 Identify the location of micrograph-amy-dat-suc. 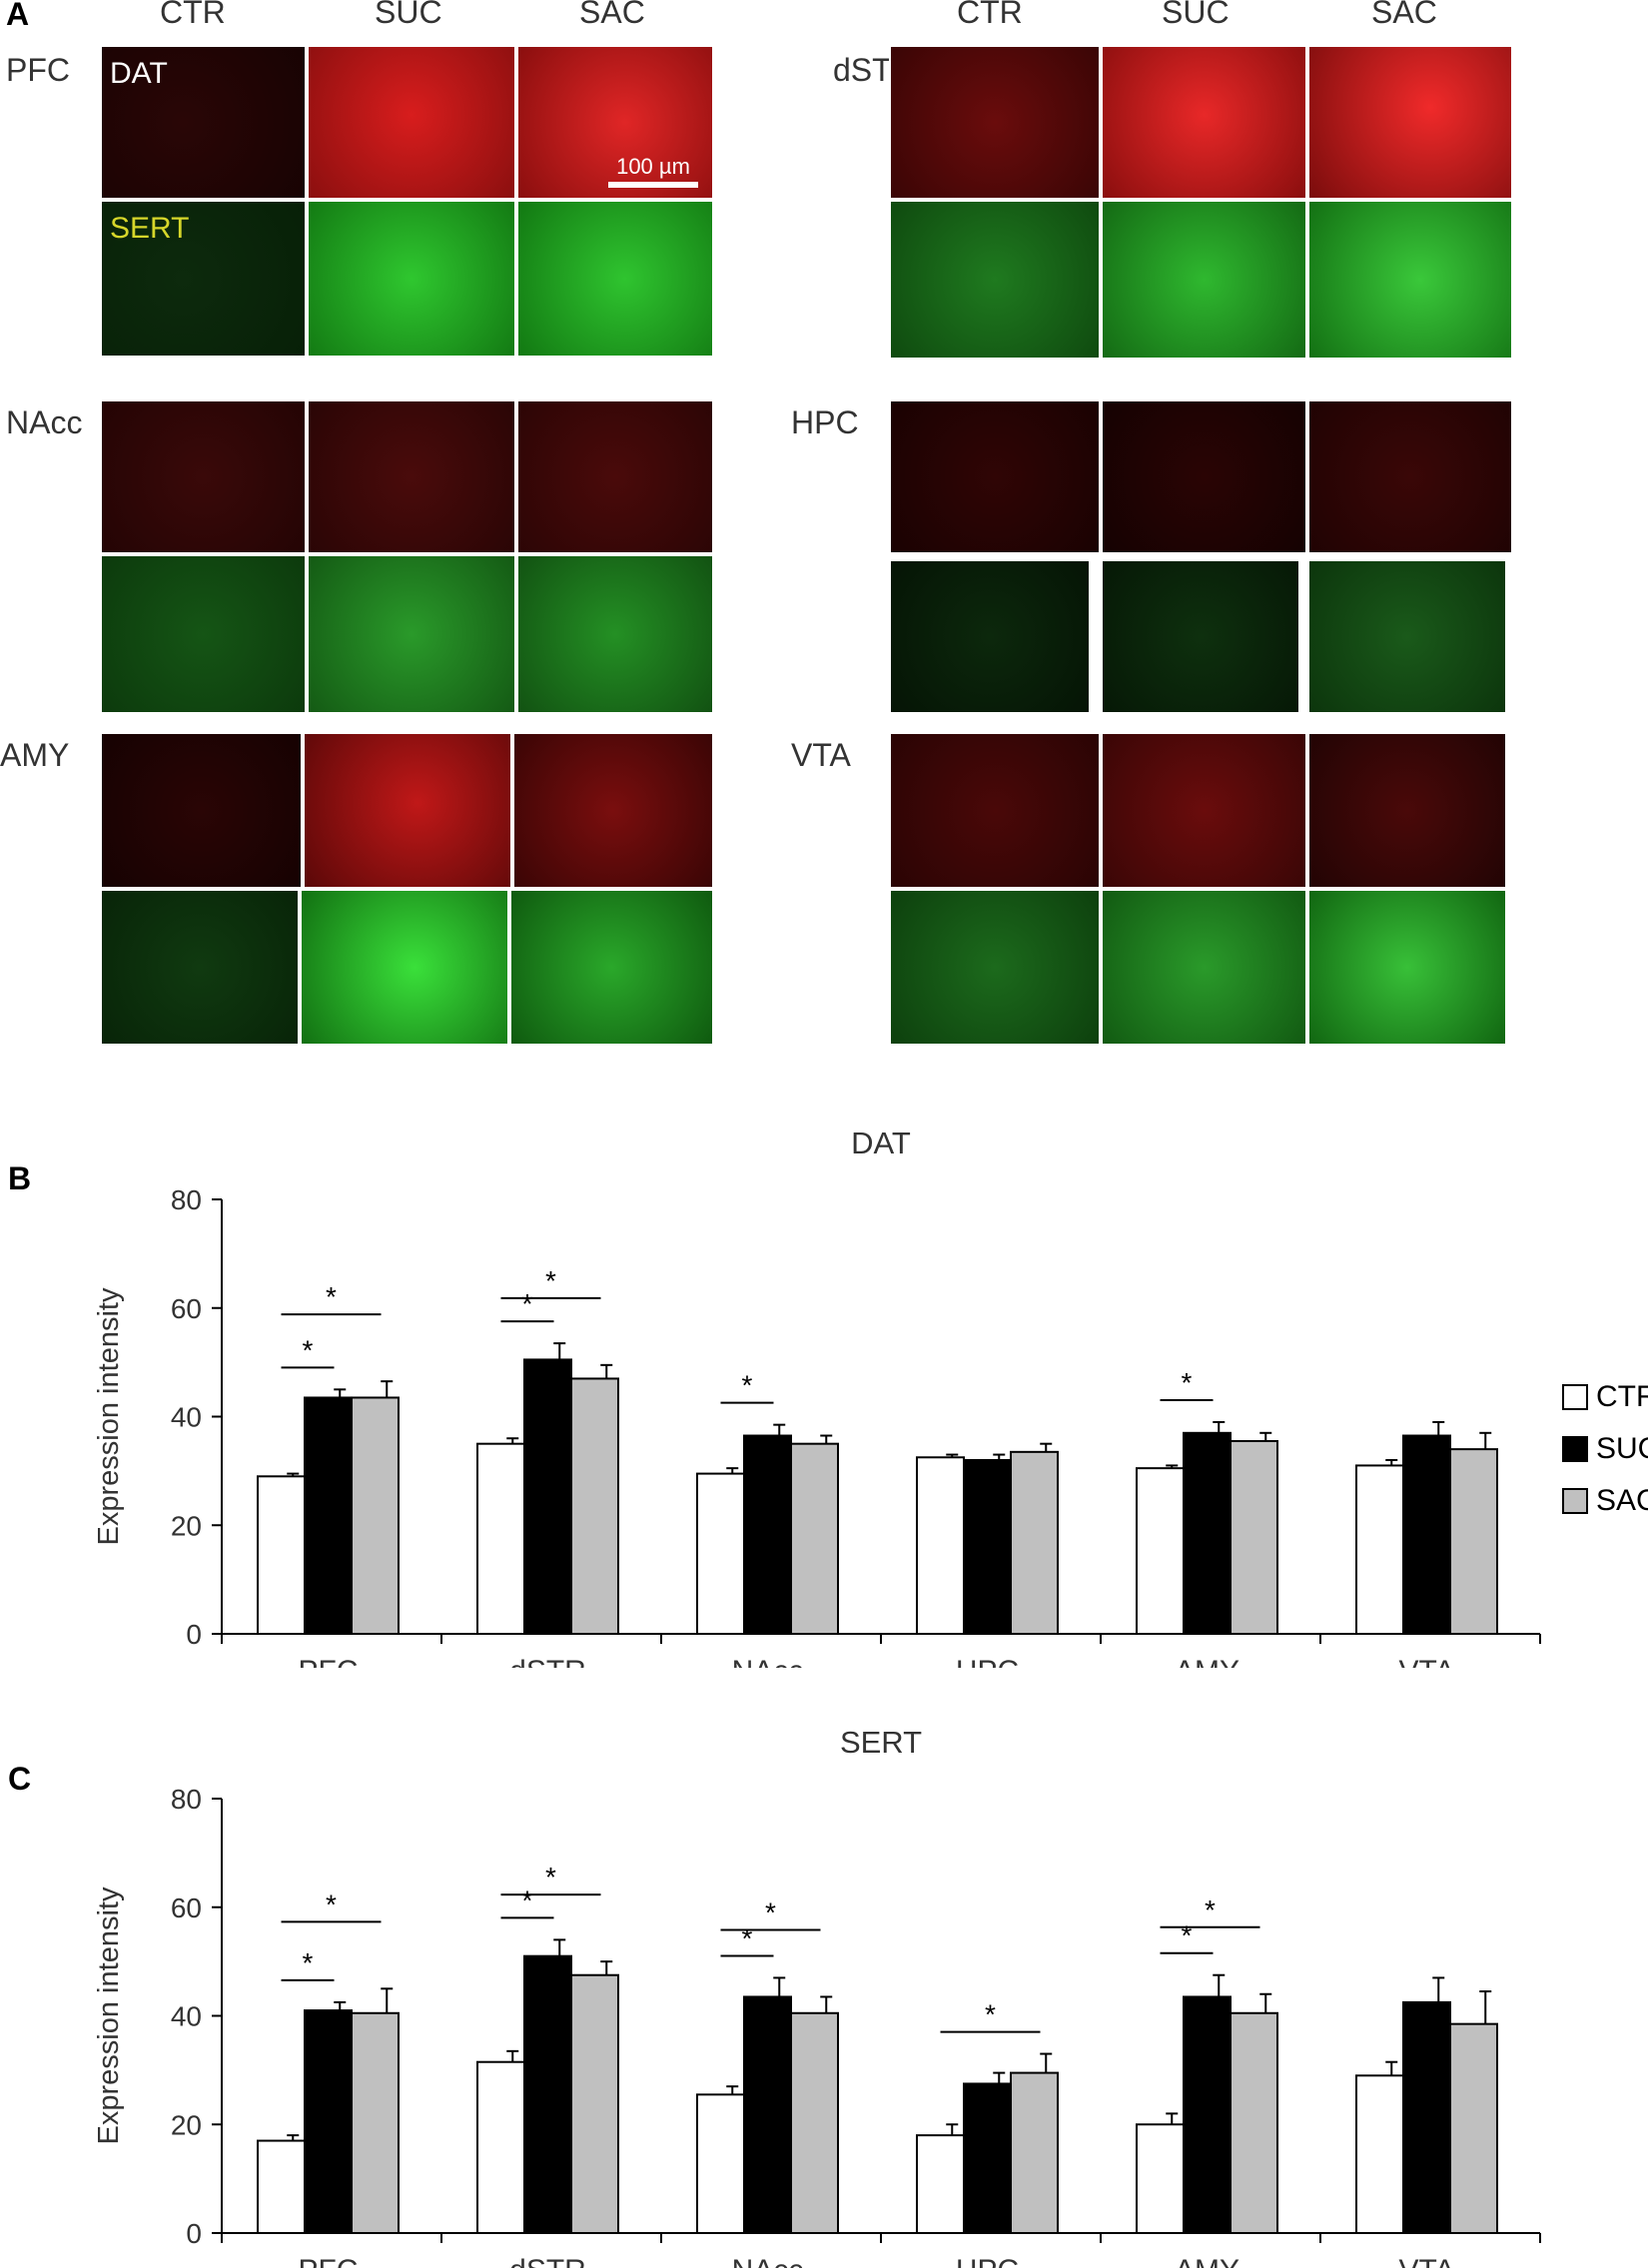
(407, 810).